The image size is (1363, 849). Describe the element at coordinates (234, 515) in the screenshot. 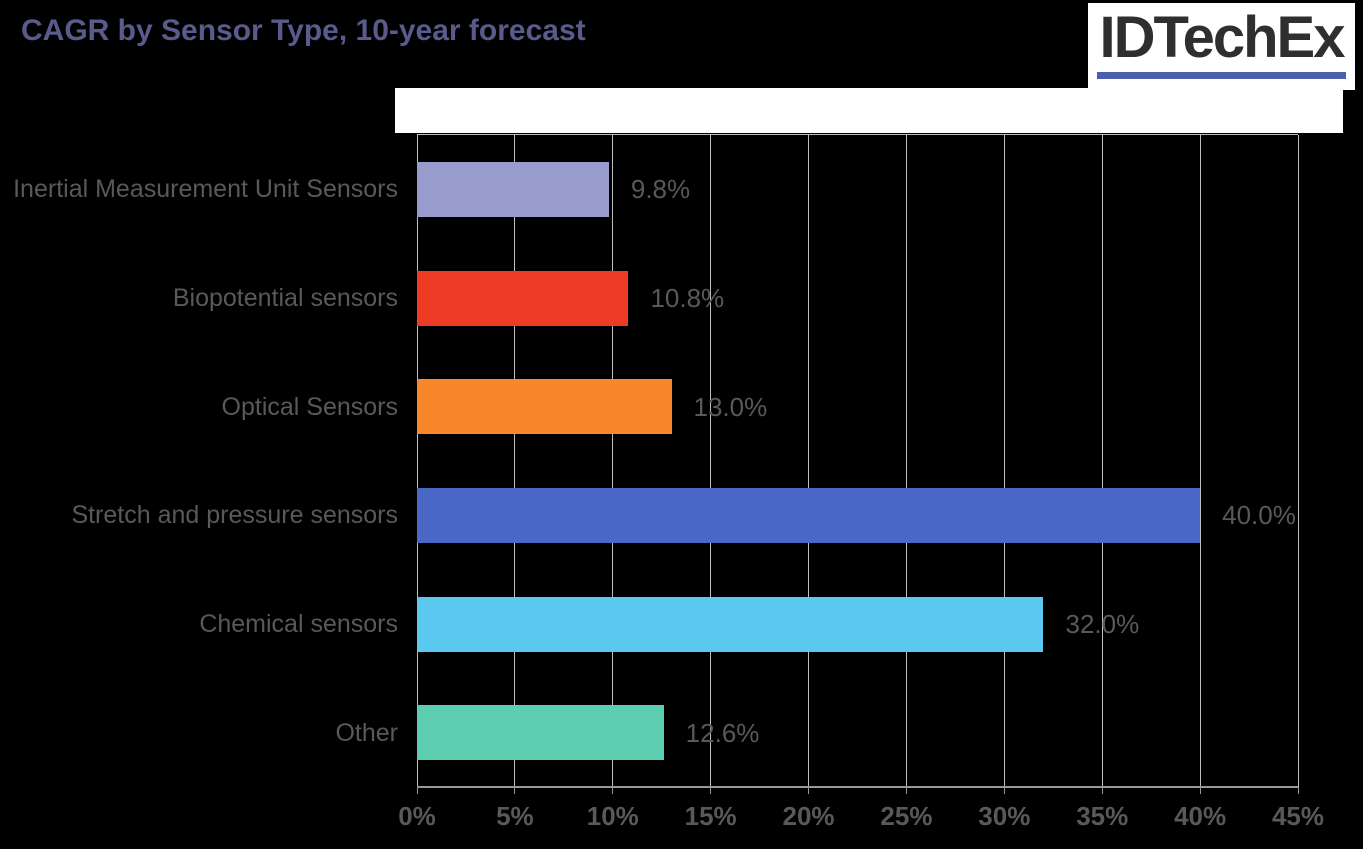

I see `category-label: Stretch and pressure sensors` at that location.